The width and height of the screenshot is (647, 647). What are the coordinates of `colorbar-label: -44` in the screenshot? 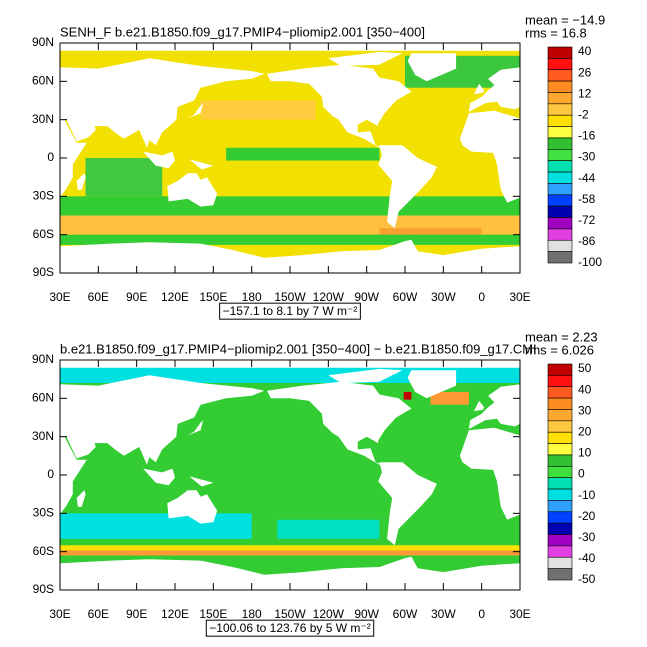 It's located at (587, 178).